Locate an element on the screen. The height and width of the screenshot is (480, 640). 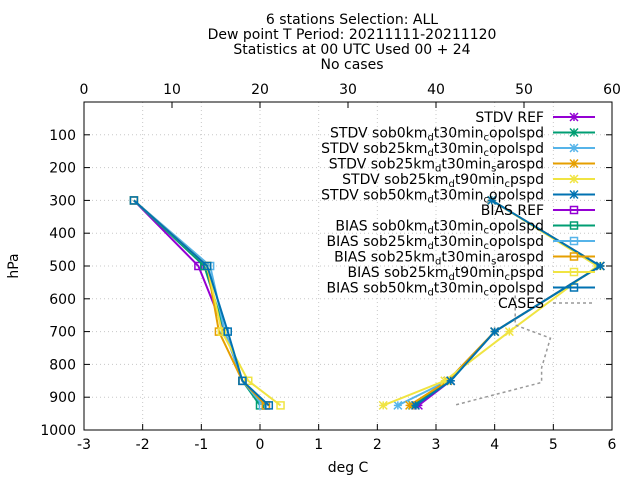
legend-label: STDV sob50kmdt30mincopolspd is located at coordinates (432, 197).